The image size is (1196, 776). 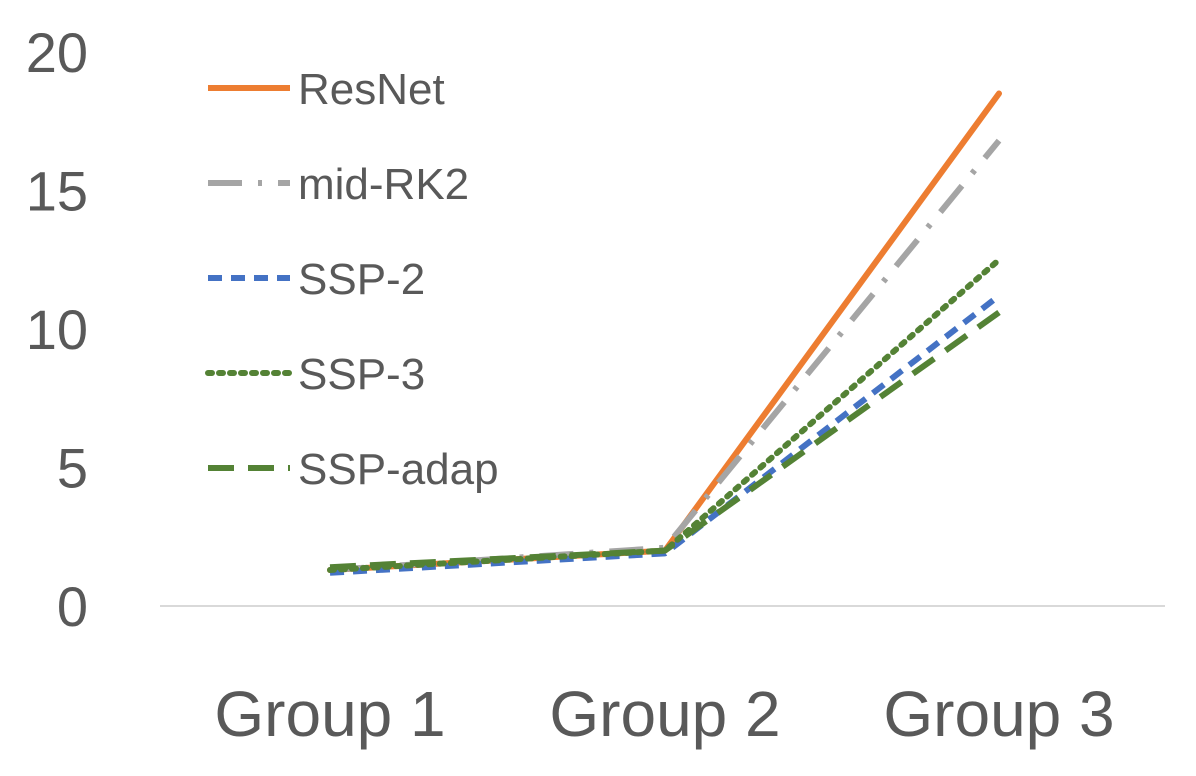 What do you see at coordinates (329, 714) in the screenshot?
I see `x-tick-label: Group 1` at bounding box center [329, 714].